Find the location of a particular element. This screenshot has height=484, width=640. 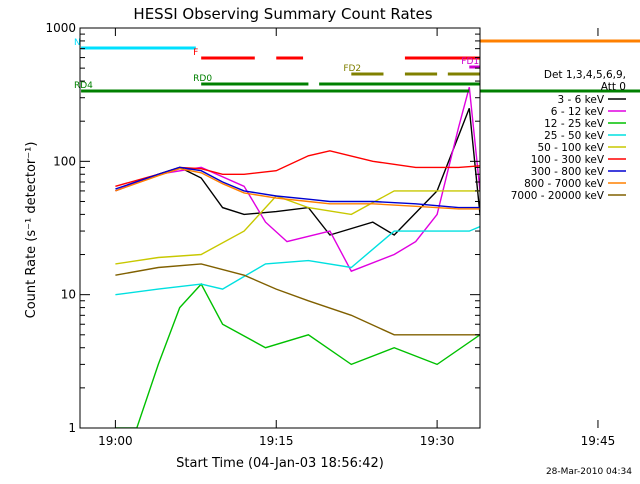

legend-label: 25 - 50 keV is located at coordinates (574, 136).